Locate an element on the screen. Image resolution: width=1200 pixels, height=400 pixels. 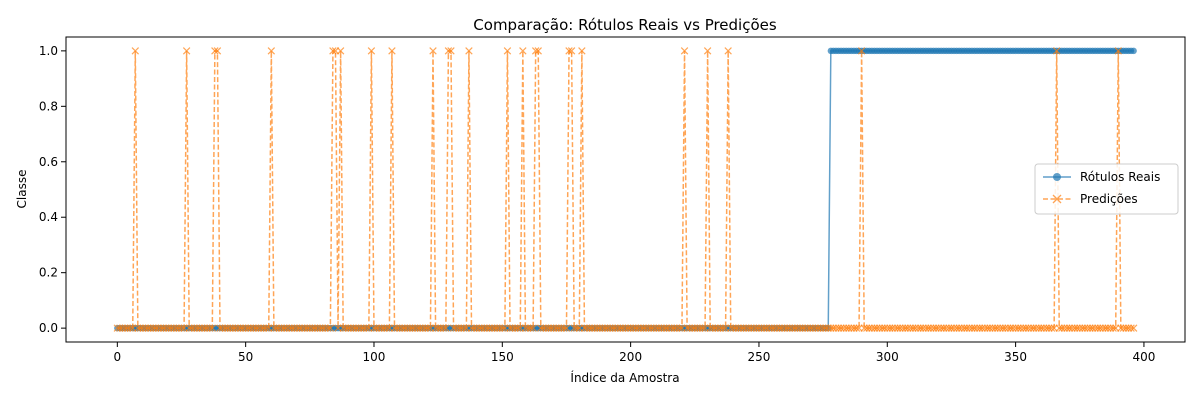
x-tick-label: 250 is located at coordinates (759, 357).